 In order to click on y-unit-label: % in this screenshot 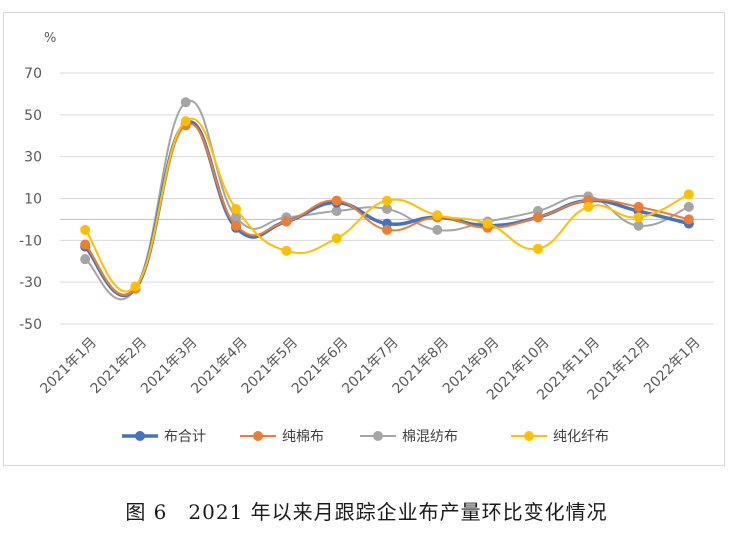, I will do `click(50, 38)`.